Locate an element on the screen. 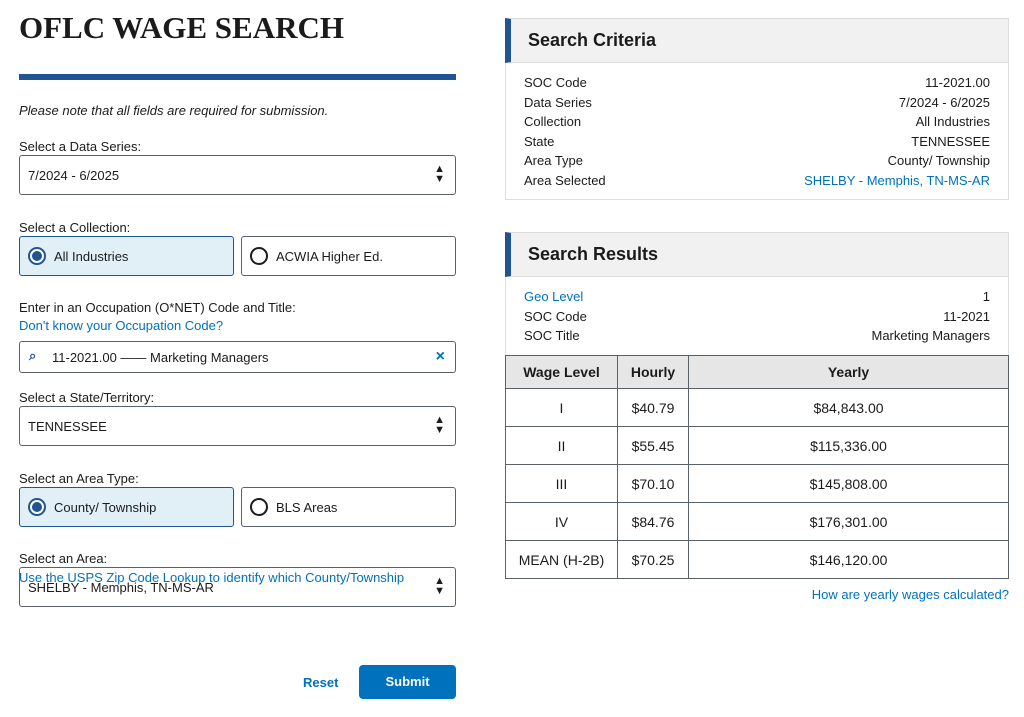 The image size is (1024, 717). occupation-input: ⌕ 11-2021.00 —— Marketing Managers × is located at coordinates (237, 357).